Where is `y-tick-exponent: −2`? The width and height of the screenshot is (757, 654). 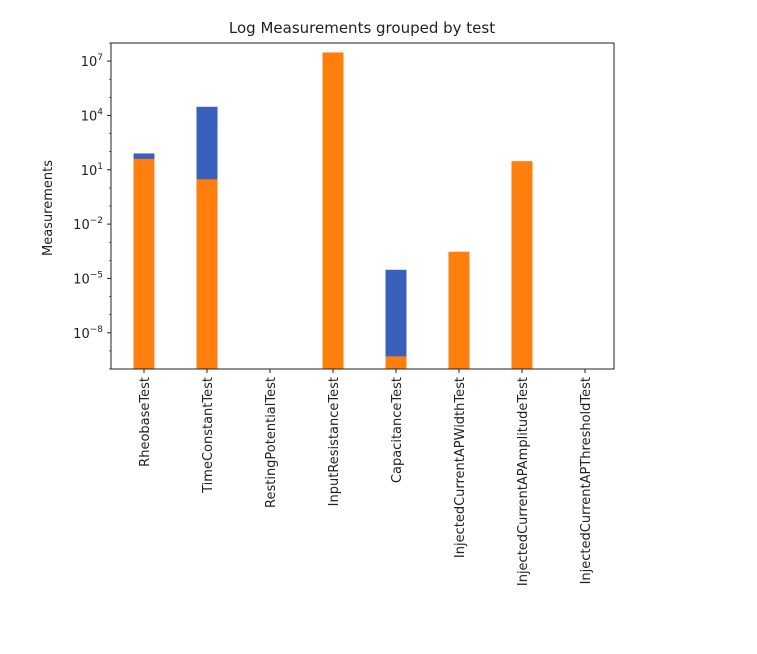 y-tick-exponent: −2 is located at coordinates (96, 221).